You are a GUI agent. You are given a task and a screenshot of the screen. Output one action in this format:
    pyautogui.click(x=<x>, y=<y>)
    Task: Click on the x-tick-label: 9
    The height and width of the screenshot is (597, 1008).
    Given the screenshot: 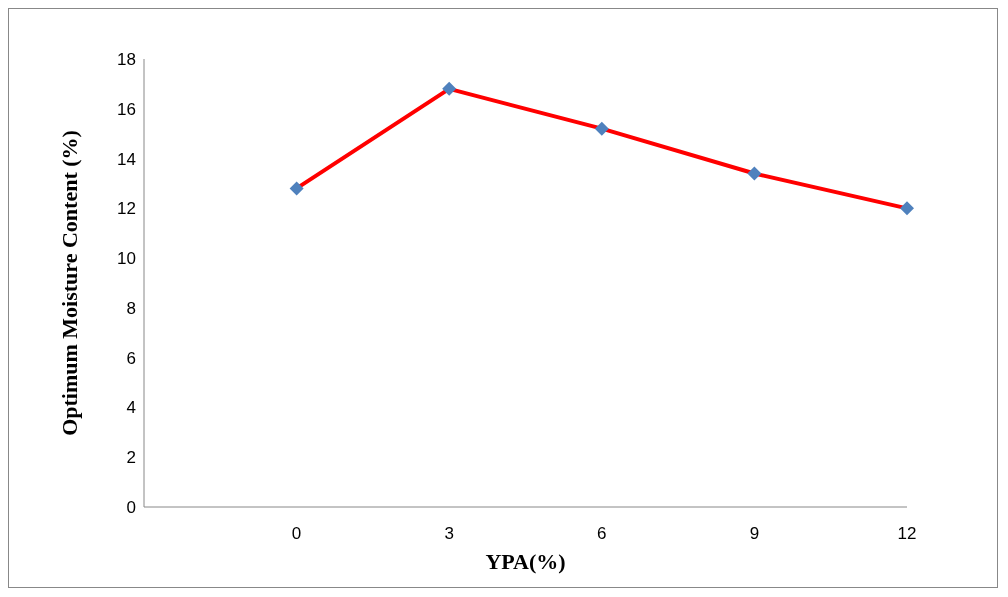 What is the action you would take?
    pyautogui.click(x=754, y=534)
    